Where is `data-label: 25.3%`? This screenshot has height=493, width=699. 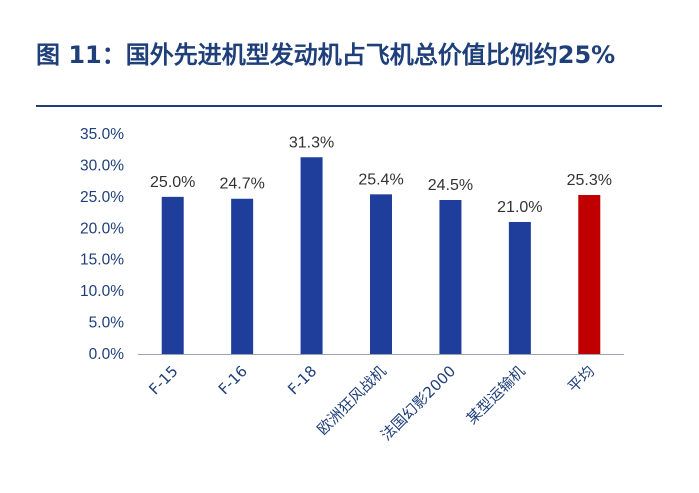
data-label: 25.3% is located at coordinates (589, 180).